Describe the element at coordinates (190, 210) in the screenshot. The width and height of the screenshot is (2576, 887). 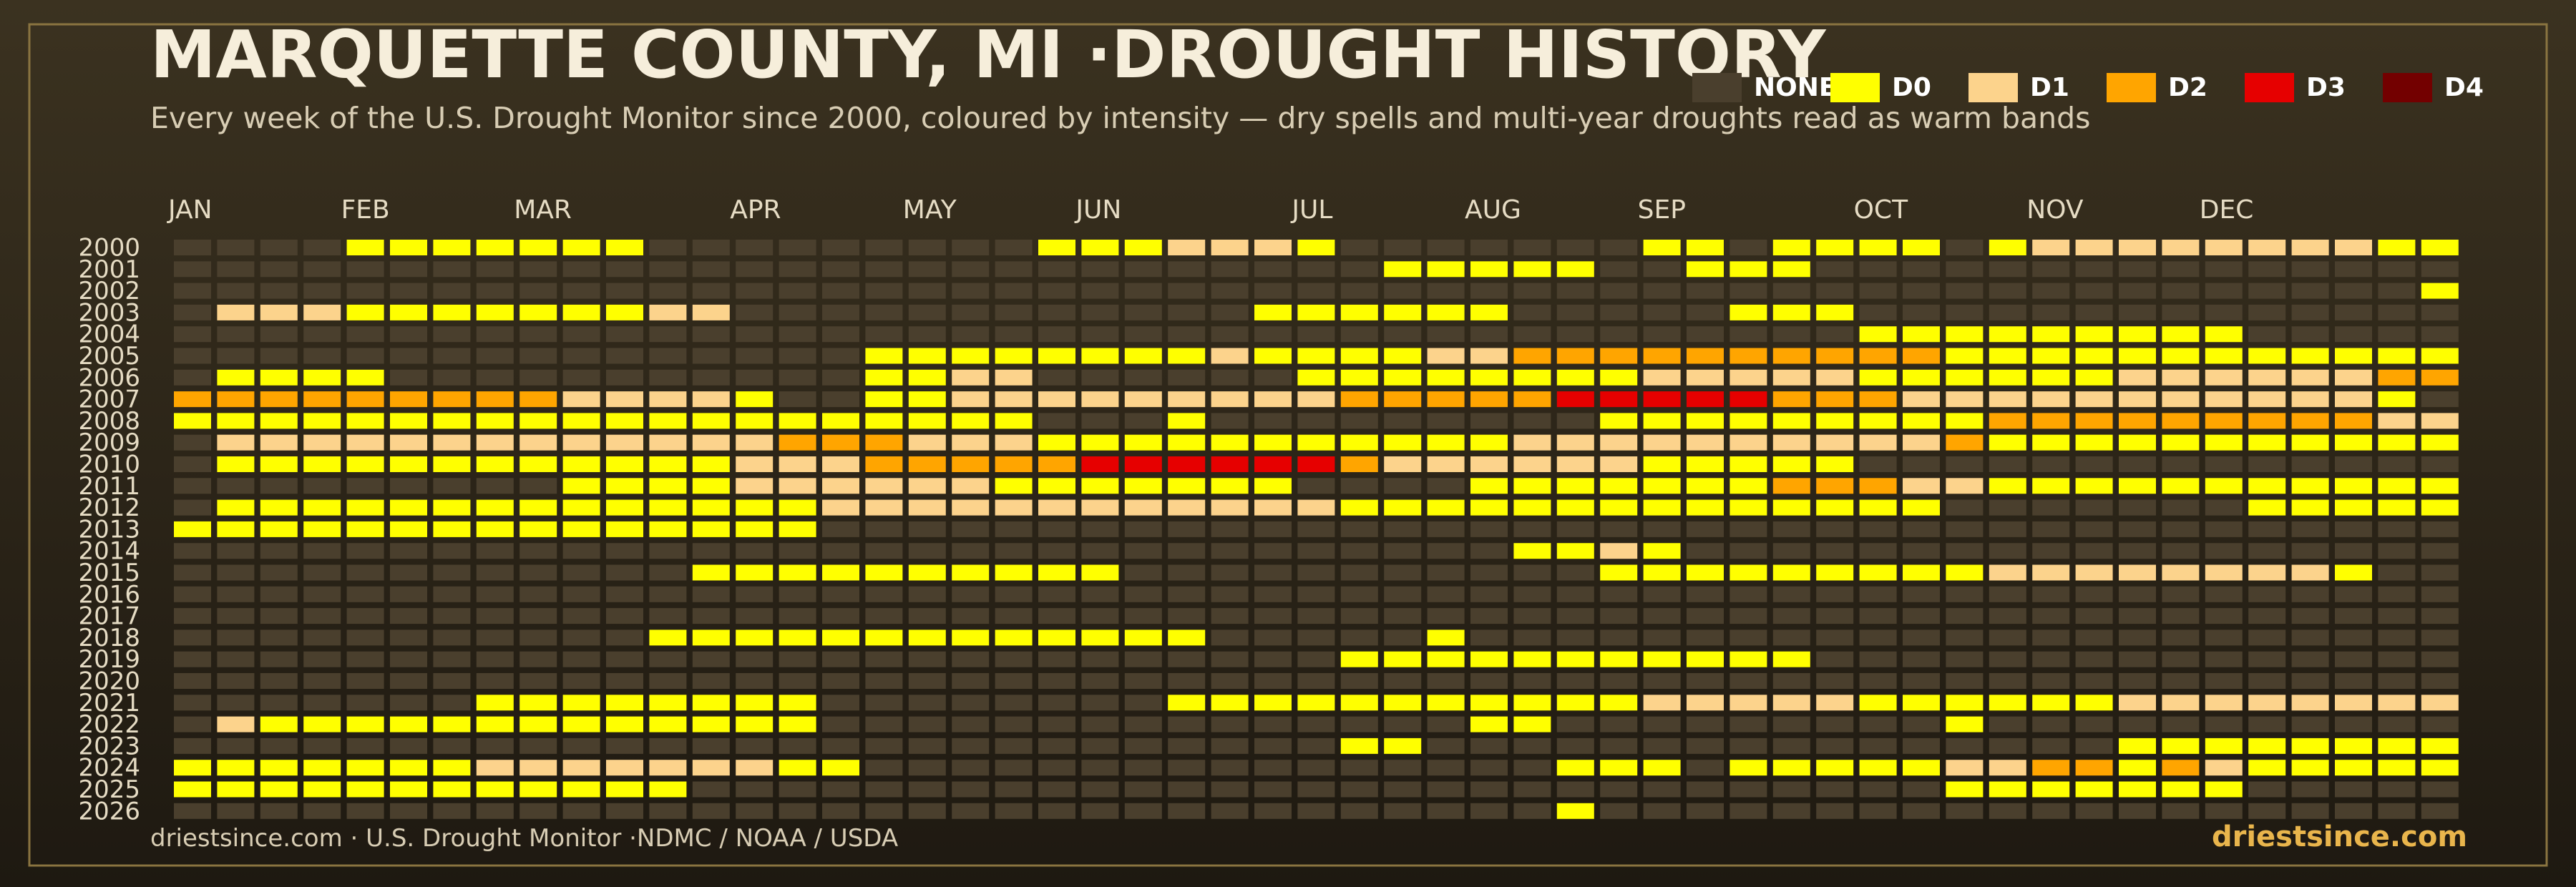
I see `month-label: JAN` at that location.